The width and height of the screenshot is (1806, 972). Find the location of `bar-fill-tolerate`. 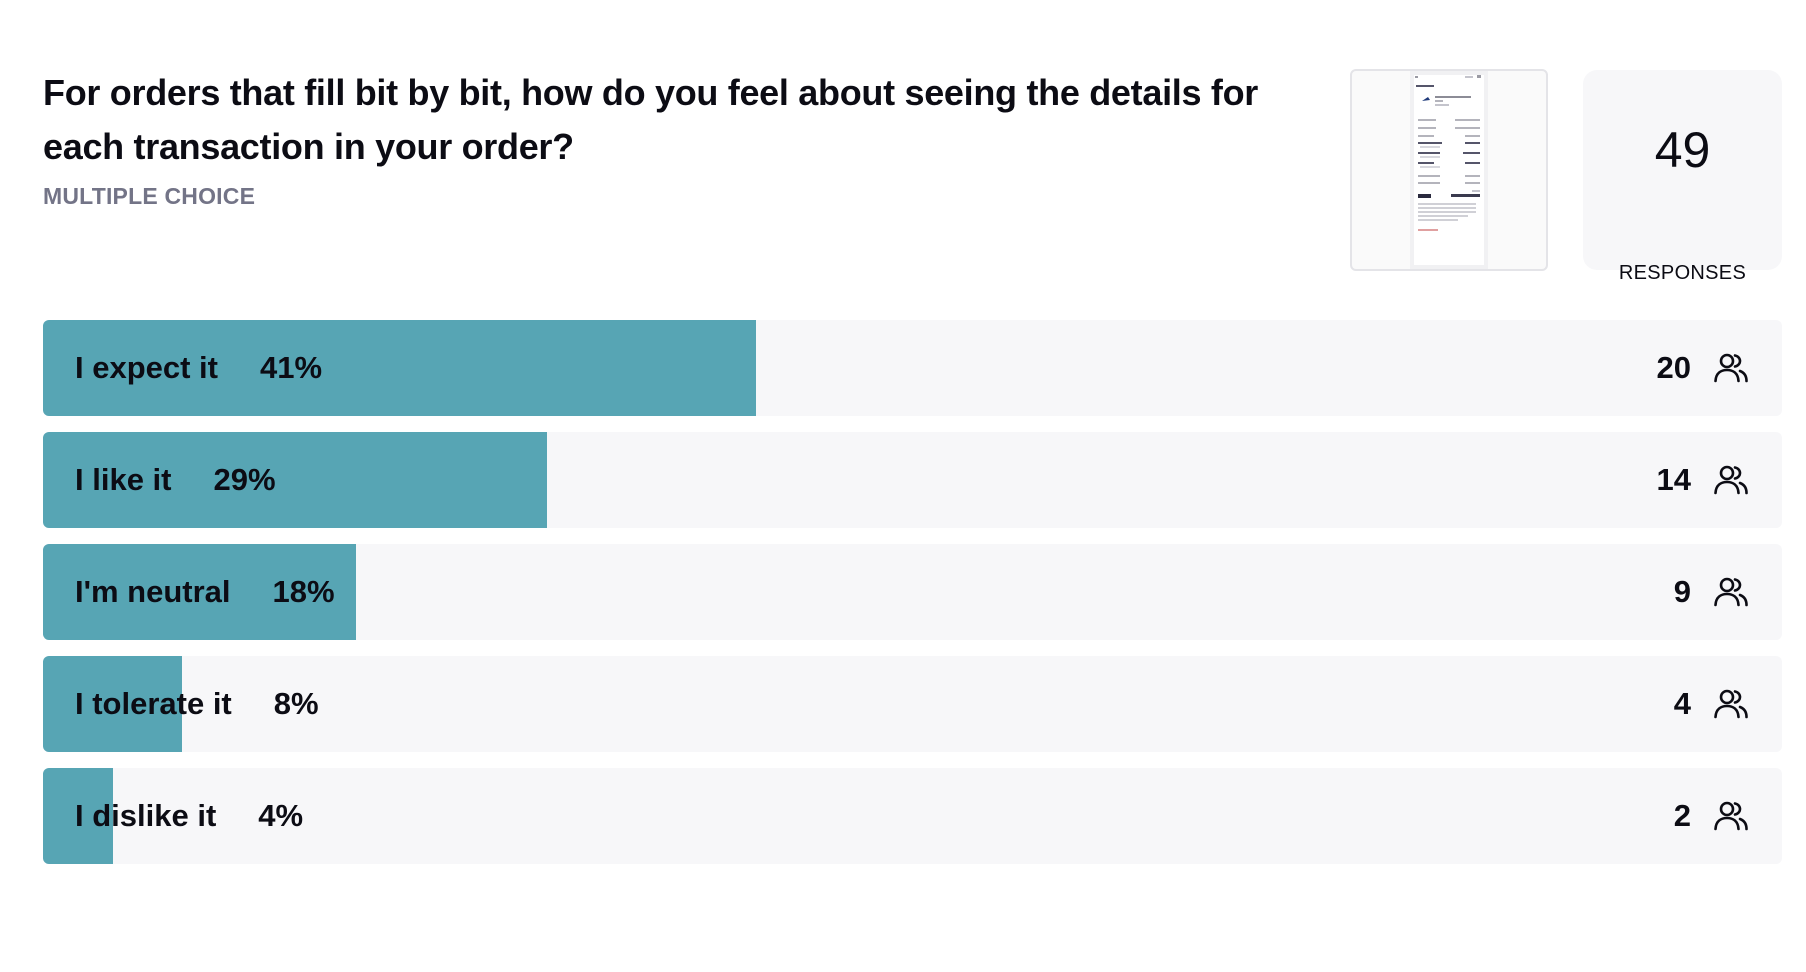

bar-fill-tolerate is located at coordinates (113, 704).